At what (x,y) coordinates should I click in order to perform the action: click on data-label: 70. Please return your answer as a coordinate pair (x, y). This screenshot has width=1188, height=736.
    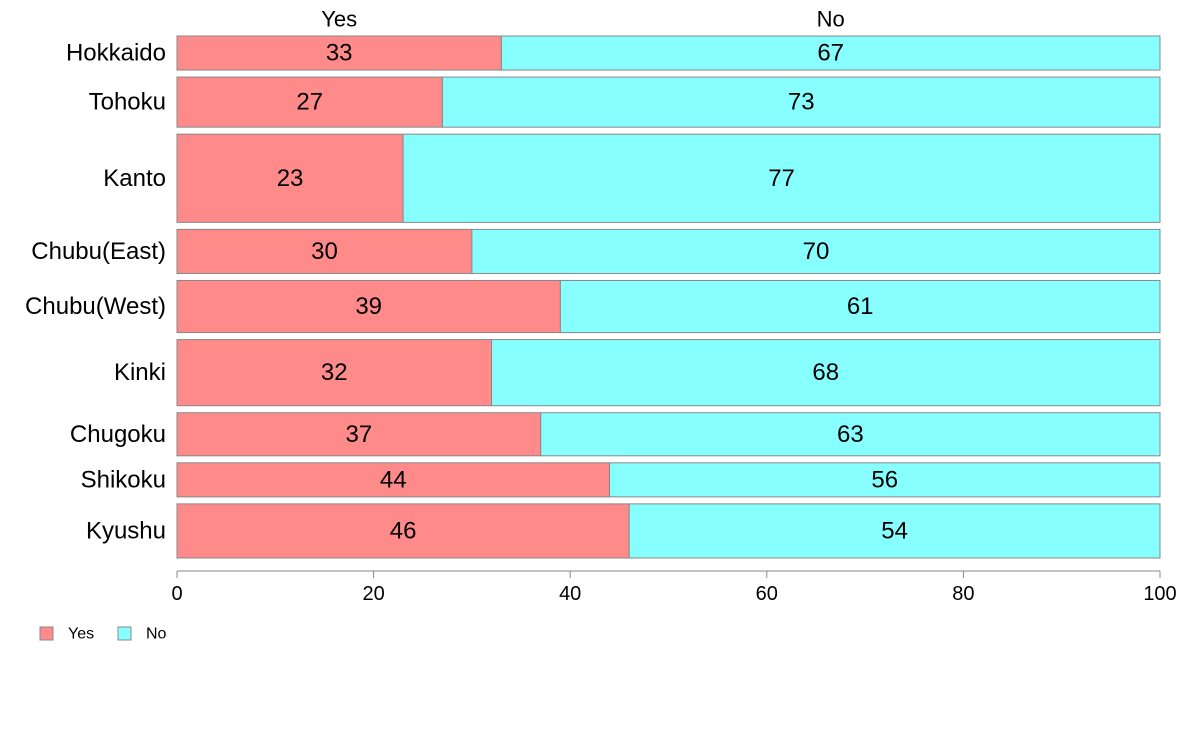
    Looking at the image, I should click on (816, 251).